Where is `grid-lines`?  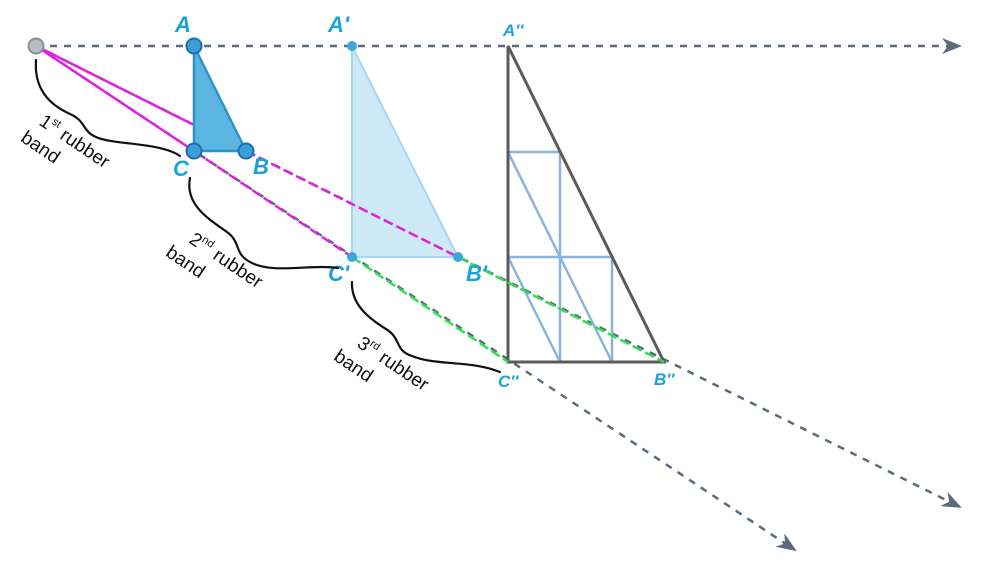
grid-lines is located at coordinates (560, 256).